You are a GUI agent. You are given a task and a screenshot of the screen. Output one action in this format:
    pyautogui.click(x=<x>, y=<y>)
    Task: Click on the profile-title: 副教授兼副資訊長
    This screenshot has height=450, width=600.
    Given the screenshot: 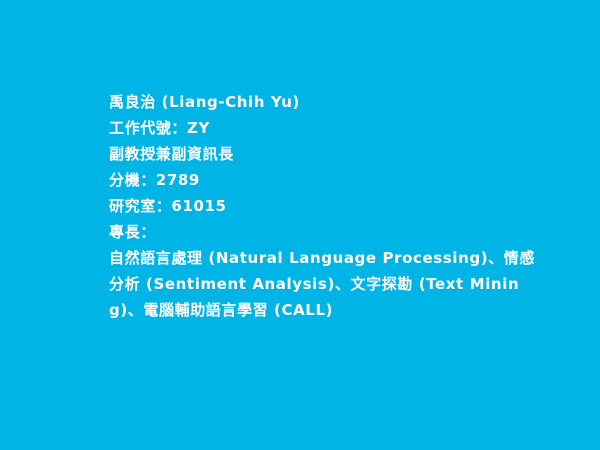 What is the action you would take?
    pyautogui.click(x=171, y=154)
    